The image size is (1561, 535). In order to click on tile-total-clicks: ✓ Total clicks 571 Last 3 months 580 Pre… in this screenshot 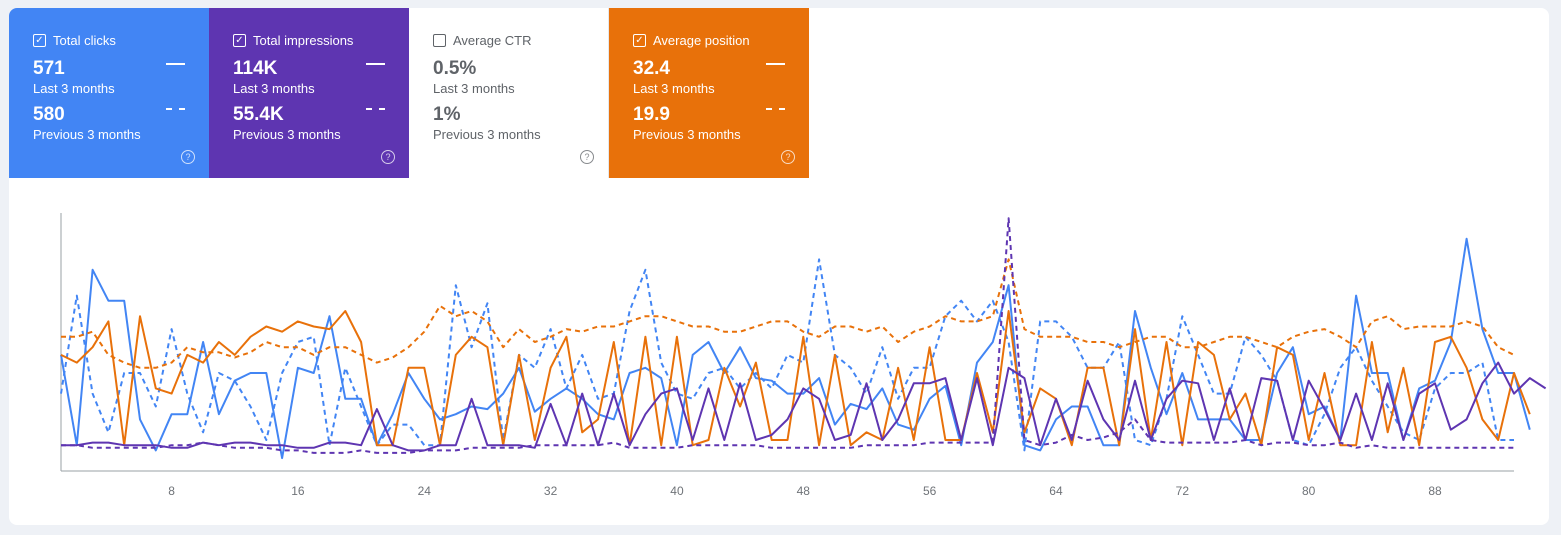, I will do `click(109, 93)`.